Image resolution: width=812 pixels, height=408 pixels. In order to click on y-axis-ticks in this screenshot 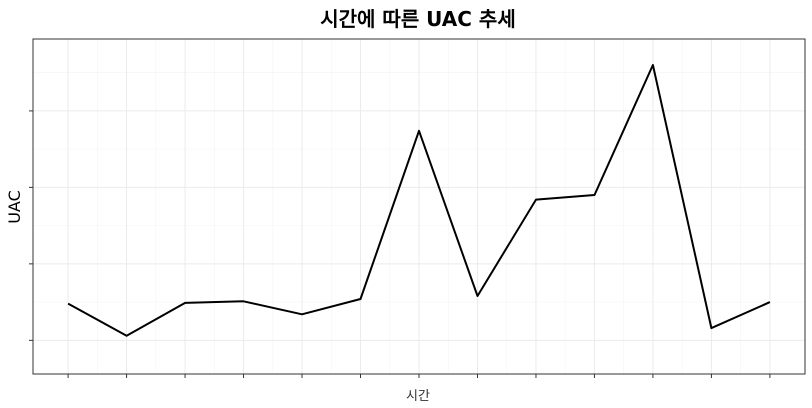, I will do `click(31, 225)`.